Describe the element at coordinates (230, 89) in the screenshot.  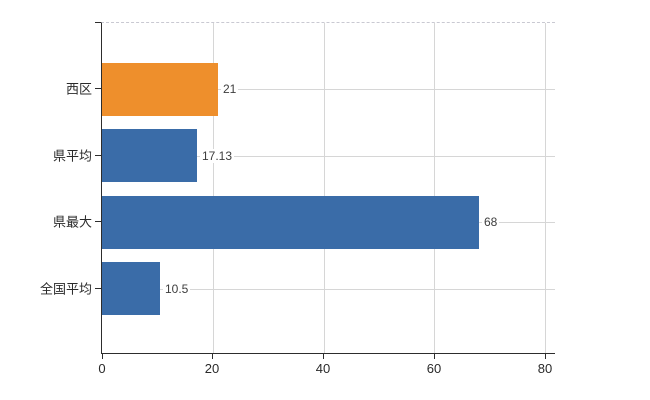
I see `bar-value-label: 21` at that location.